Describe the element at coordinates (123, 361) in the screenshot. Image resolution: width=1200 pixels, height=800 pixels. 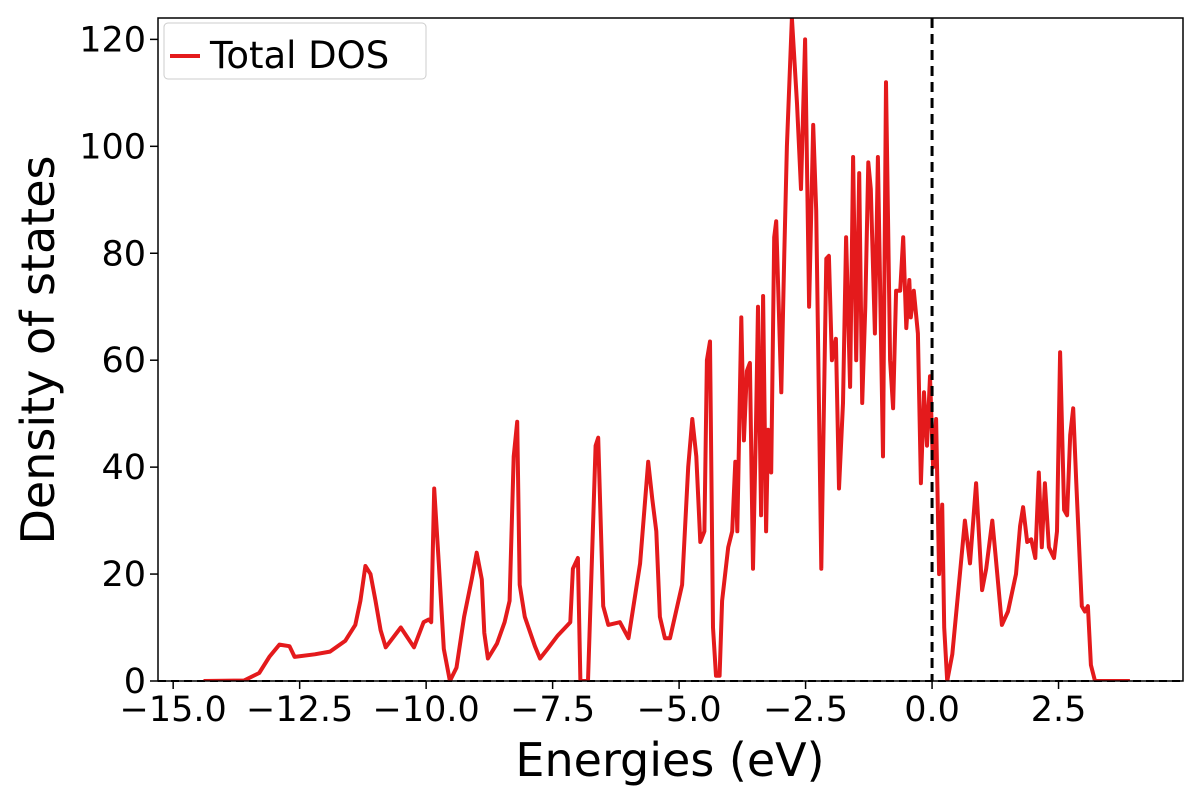
I see `y-tick-label: 60` at that location.